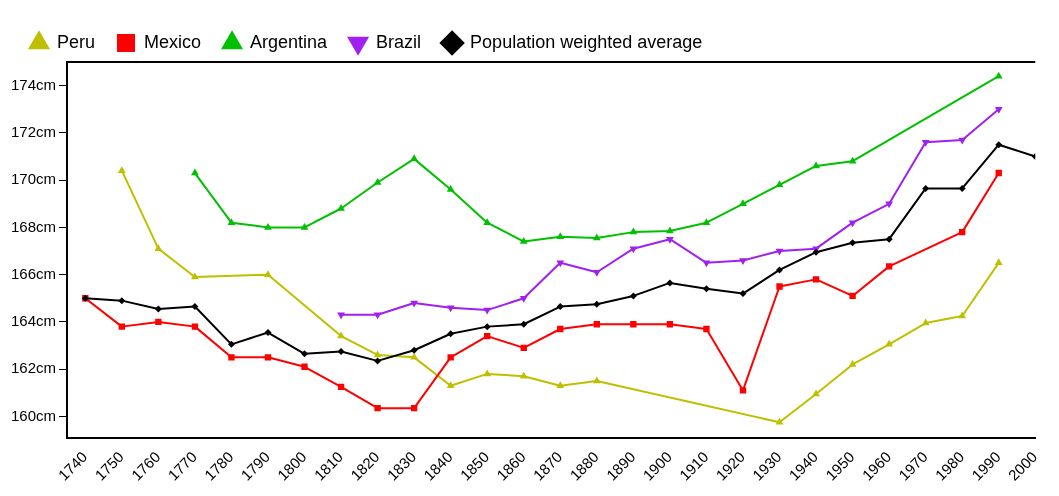  I want to click on legend-label: Peru, so click(76, 41).